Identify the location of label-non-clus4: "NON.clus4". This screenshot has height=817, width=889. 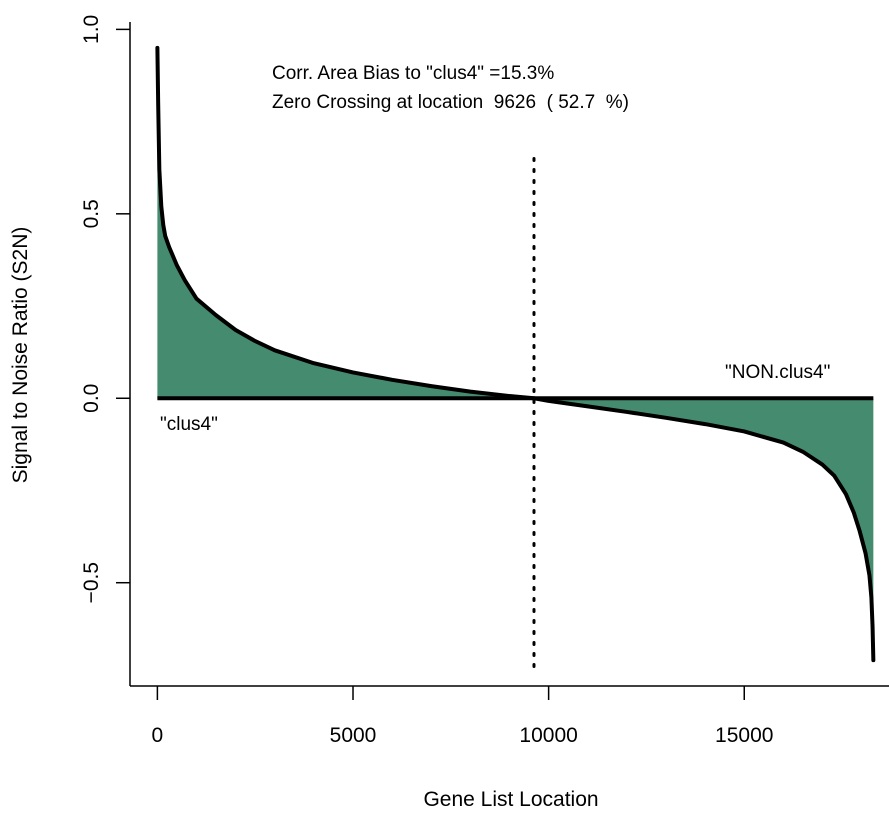
(777, 372).